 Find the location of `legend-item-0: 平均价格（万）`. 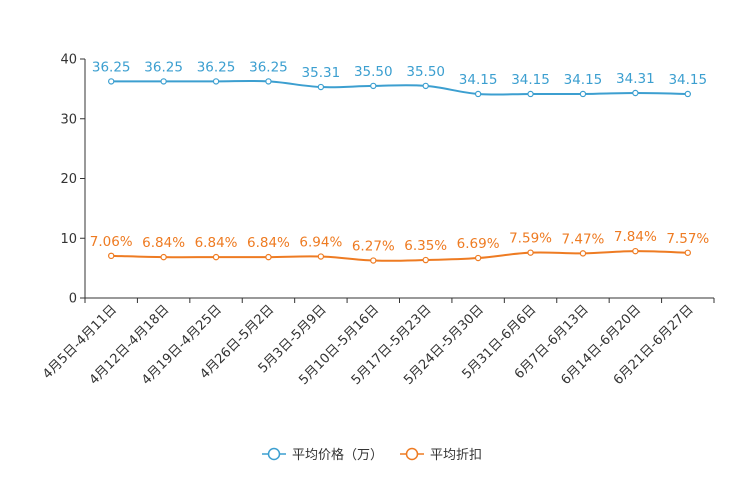

legend-item-0: 平均价格（万） is located at coordinates (322, 455).